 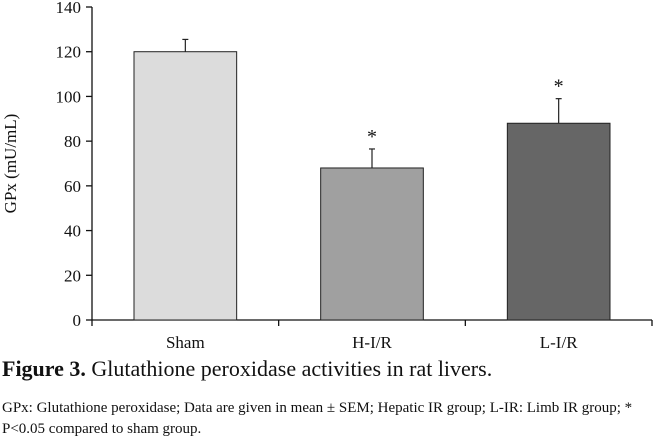 What do you see at coordinates (185, 342) in the screenshot?
I see `x-tick-label: Sham` at bounding box center [185, 342].